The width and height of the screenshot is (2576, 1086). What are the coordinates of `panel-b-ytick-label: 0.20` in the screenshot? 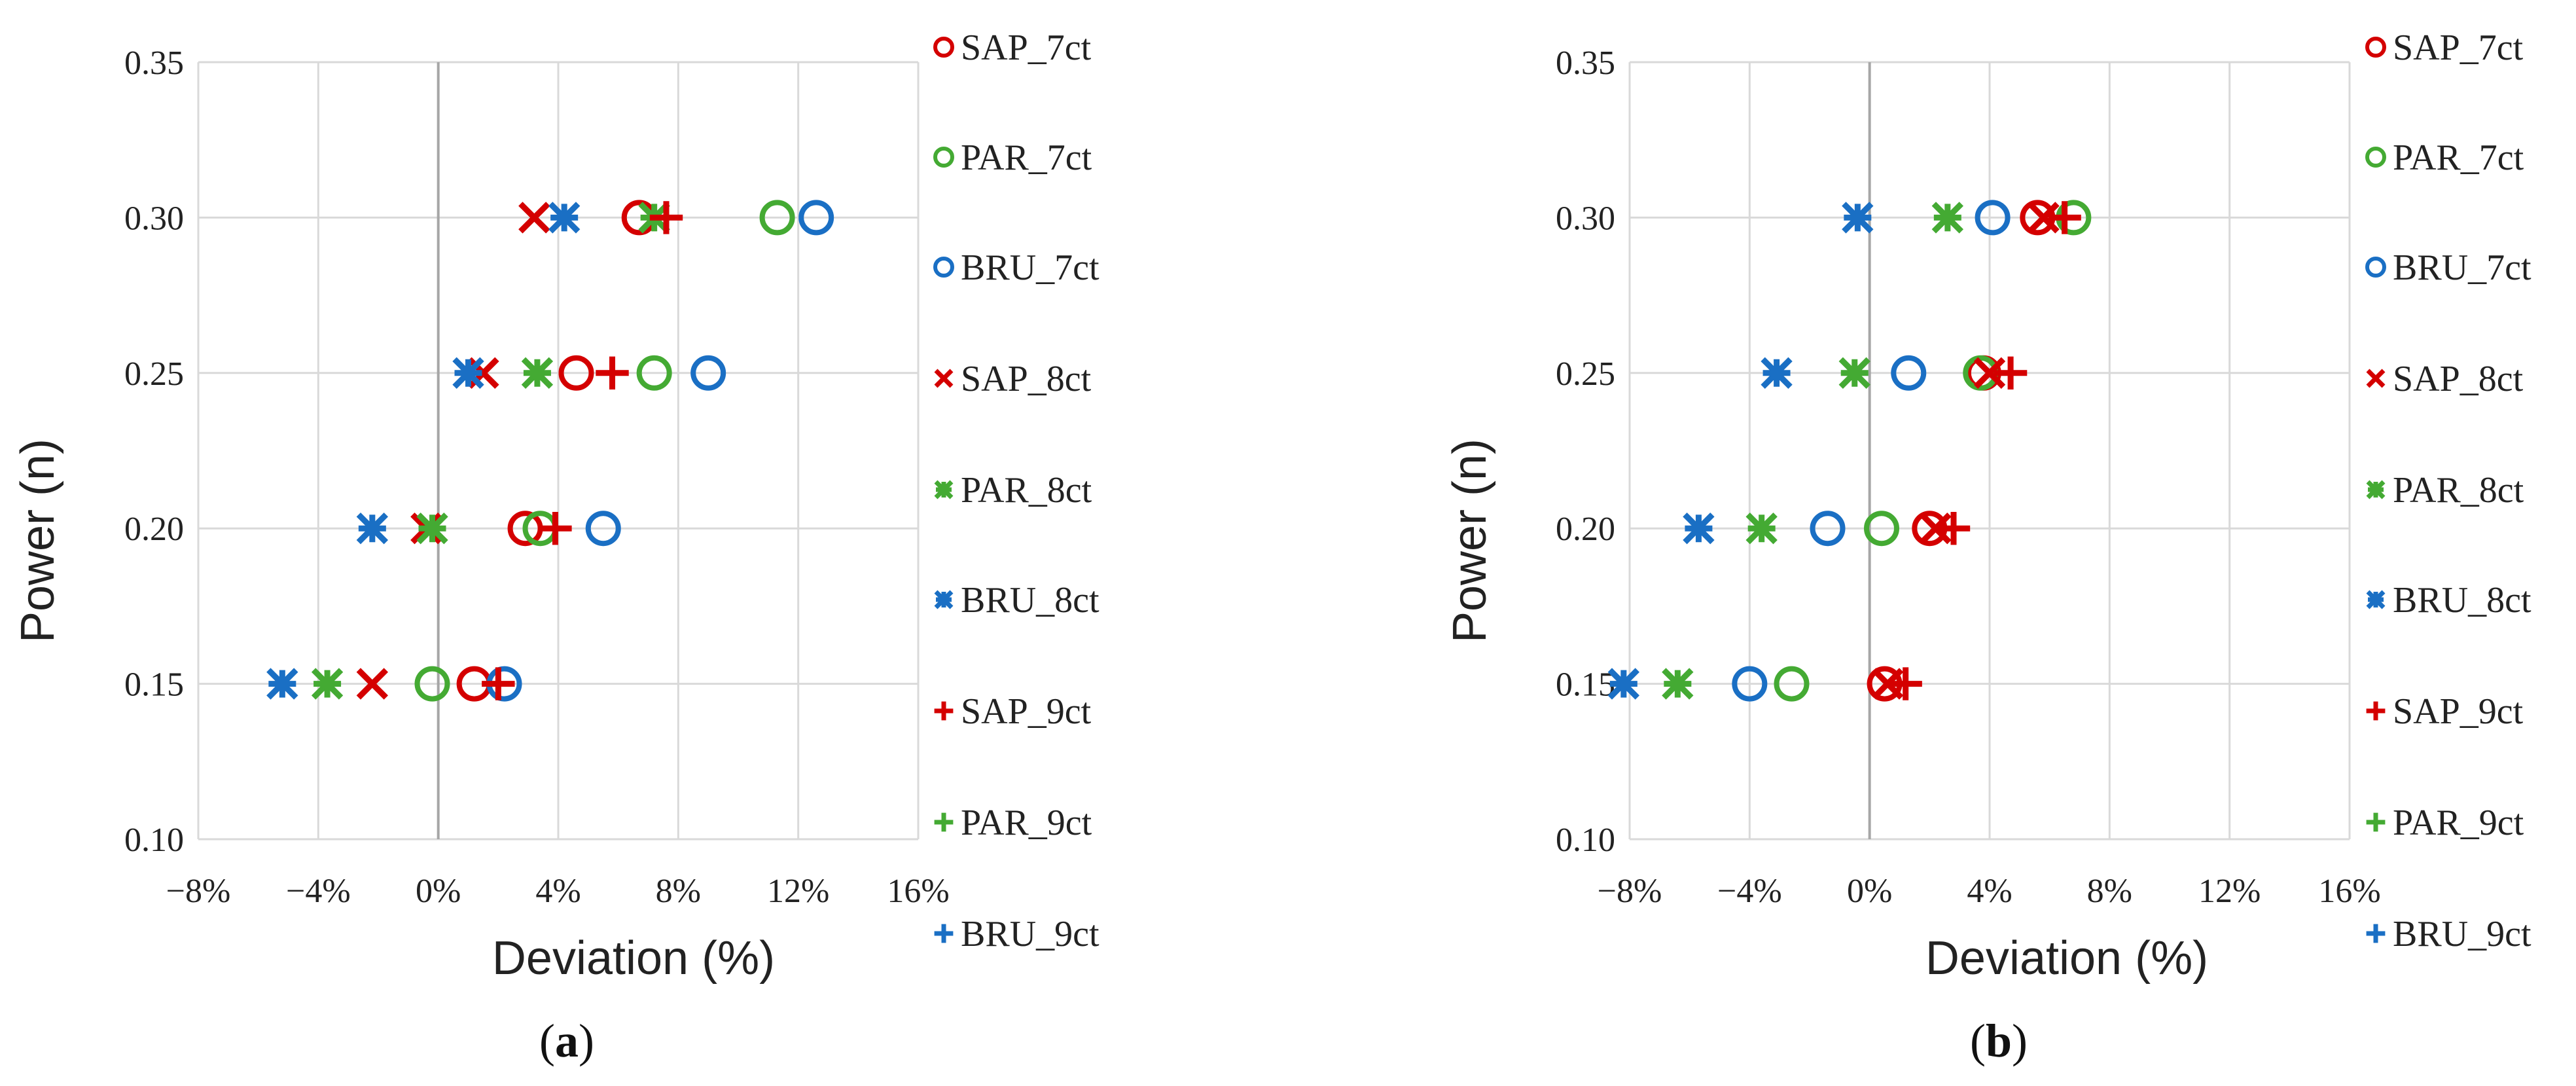 It's located at (1585, 529).